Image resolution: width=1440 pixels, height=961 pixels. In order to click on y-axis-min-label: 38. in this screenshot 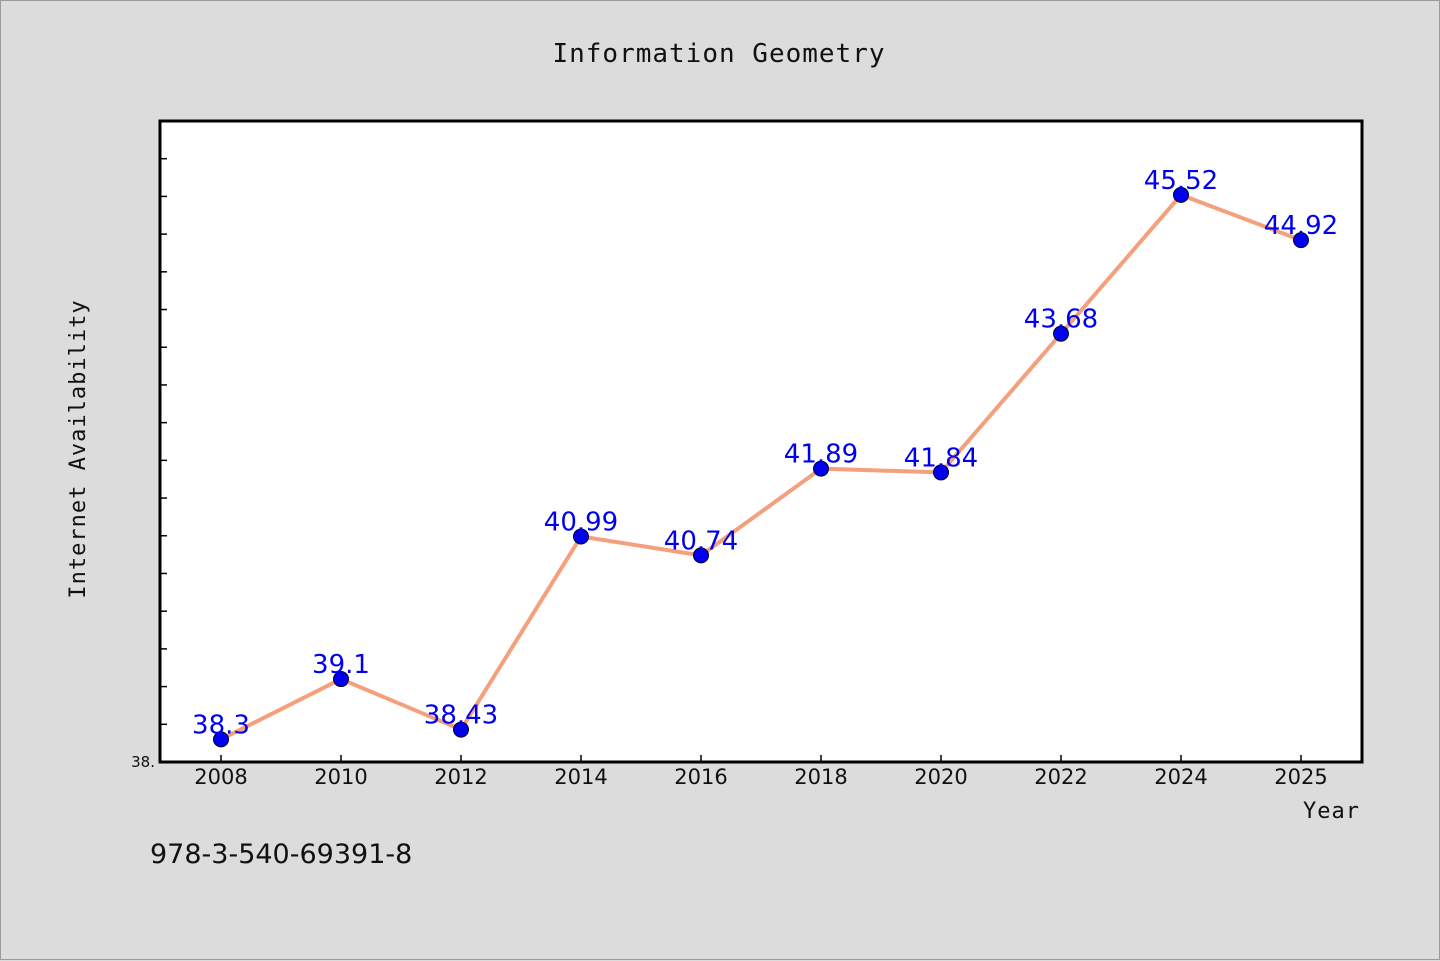, I will do `click(143, 762)`.